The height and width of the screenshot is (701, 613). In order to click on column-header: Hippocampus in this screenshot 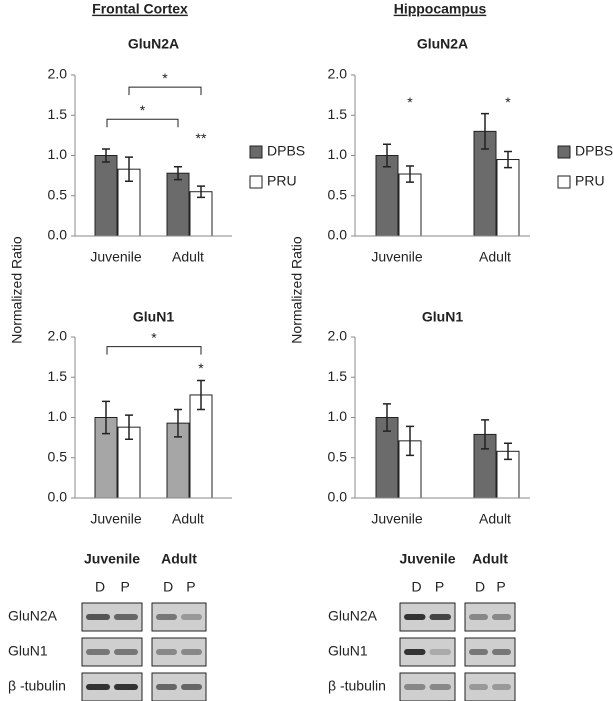, I will do `click(440, 9)`.